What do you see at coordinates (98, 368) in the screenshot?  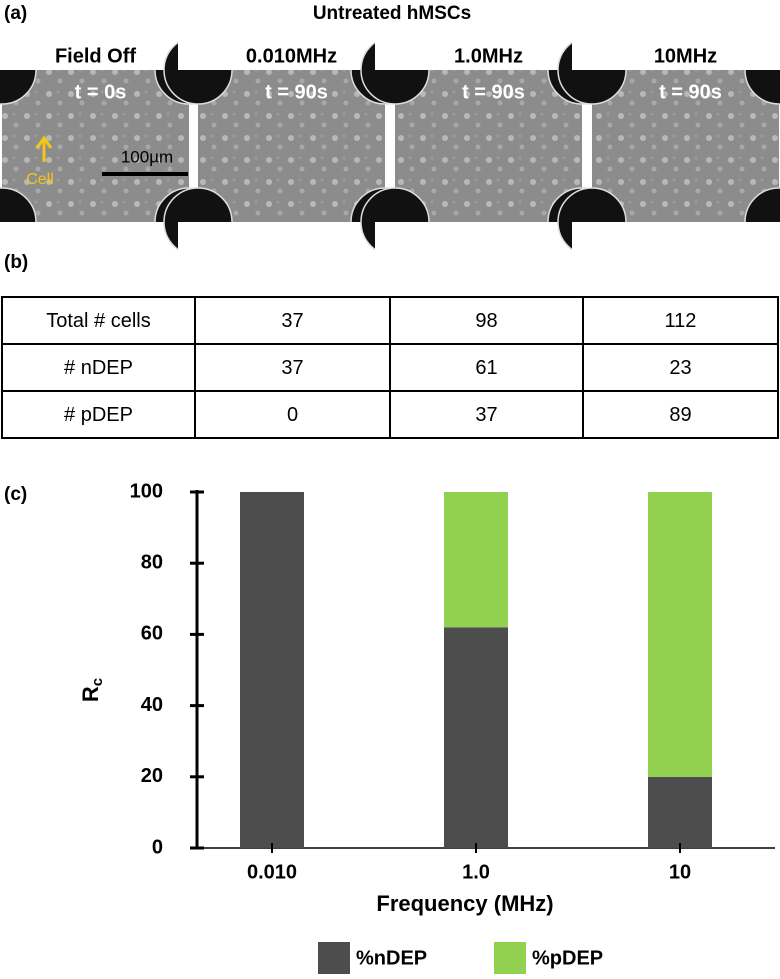 I see `table-text: # nDEP` at bounding box center [98, 368].